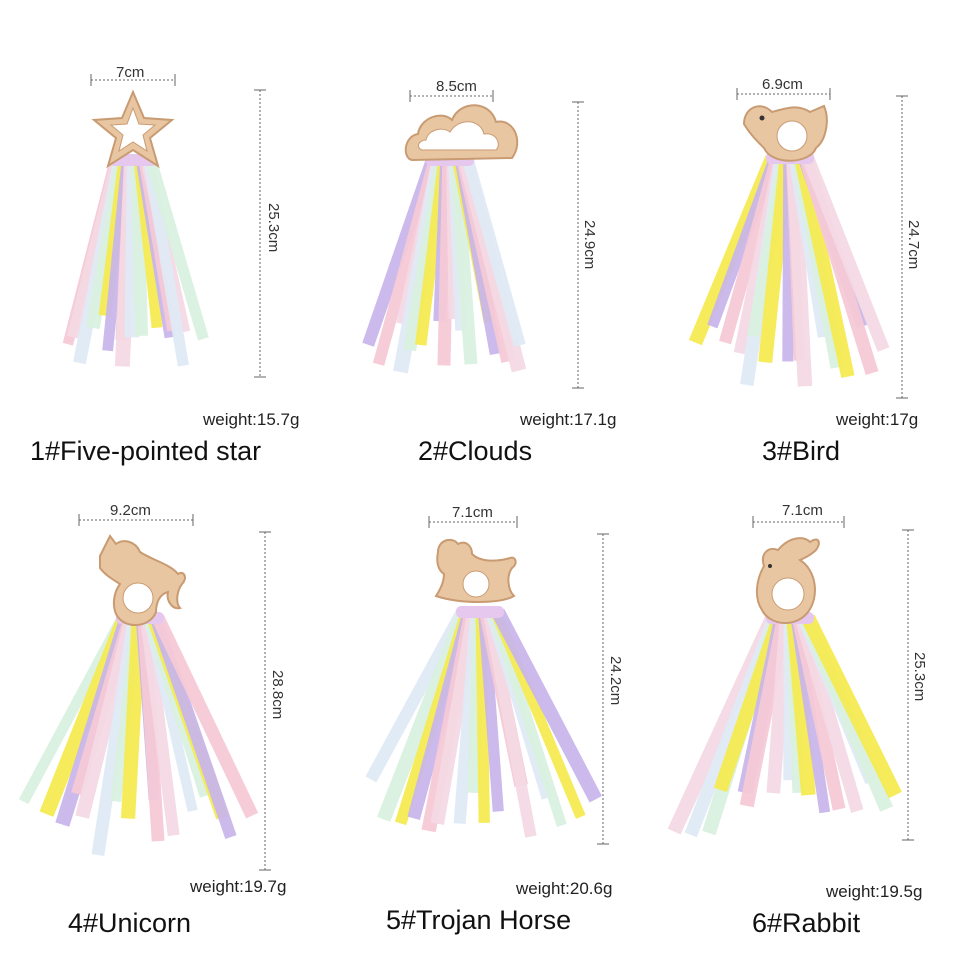 This screenshot has height=960, width=960. Describe the element at coordinates (130, 510) in the screenshot. I see `width-label: 9.2cm` at that location.